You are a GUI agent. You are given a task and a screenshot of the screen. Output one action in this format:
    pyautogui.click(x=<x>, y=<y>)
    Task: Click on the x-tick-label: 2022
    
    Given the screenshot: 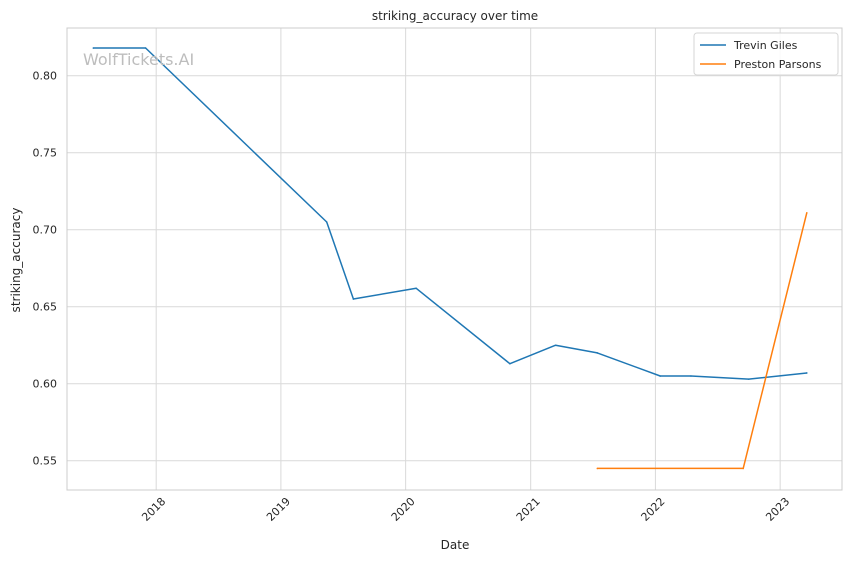 What is the action you would take?
    pyautogui.click(x=653, y=509)
    